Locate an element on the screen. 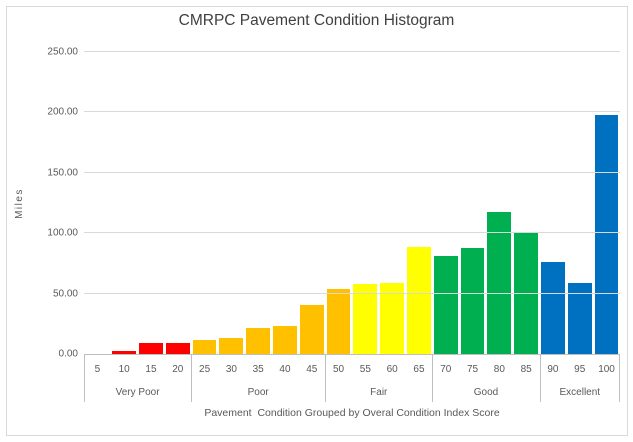  y-tick-label: 100.00 is located at coordinates (62, 233).